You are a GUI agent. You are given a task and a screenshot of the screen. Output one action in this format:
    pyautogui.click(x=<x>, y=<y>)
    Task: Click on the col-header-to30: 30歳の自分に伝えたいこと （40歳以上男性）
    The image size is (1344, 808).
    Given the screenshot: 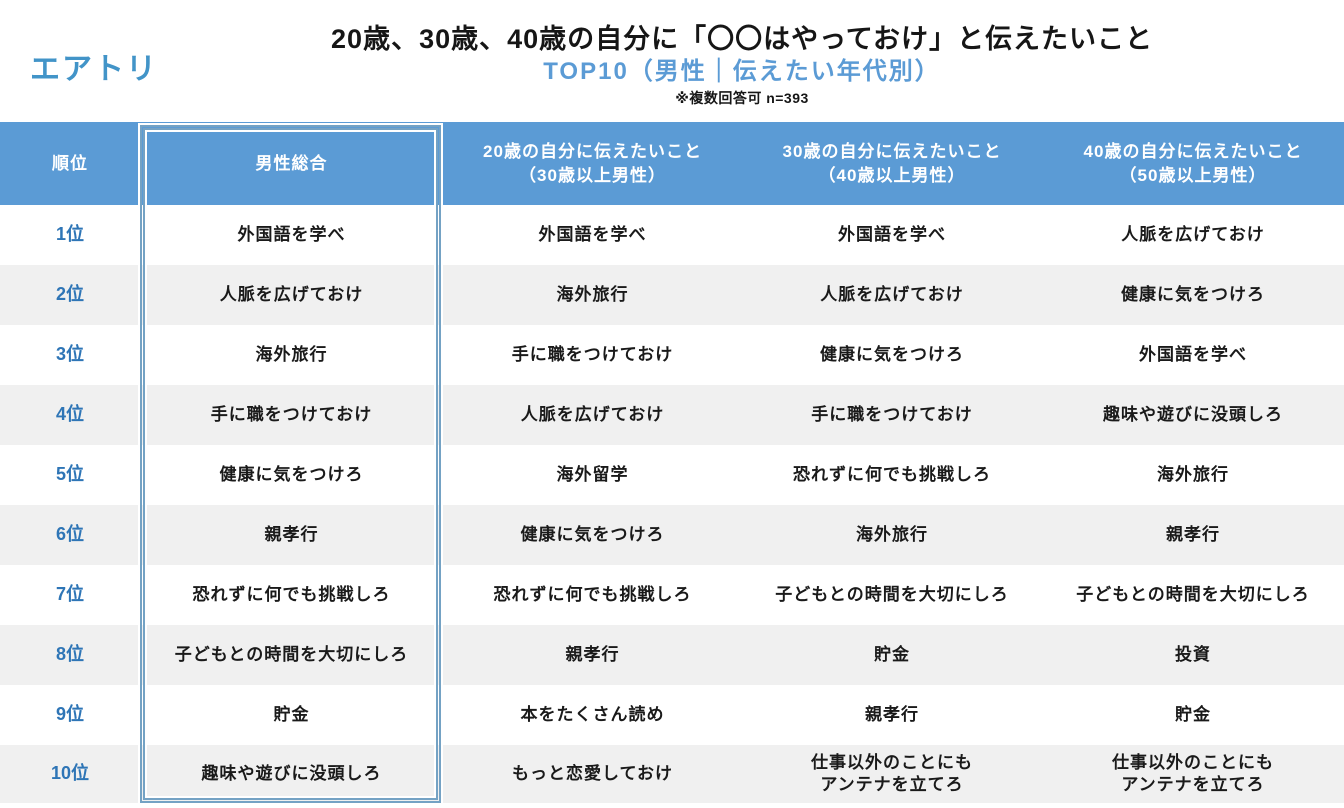 What is the action you would take?
    pyautogui.click(x=892, y=163)
    